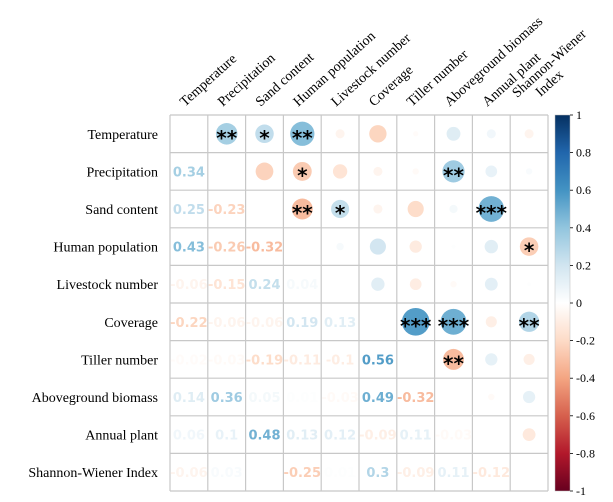 The image size is (613, 502). I want to click on correlation-value: 0.56, so click(378, 360).